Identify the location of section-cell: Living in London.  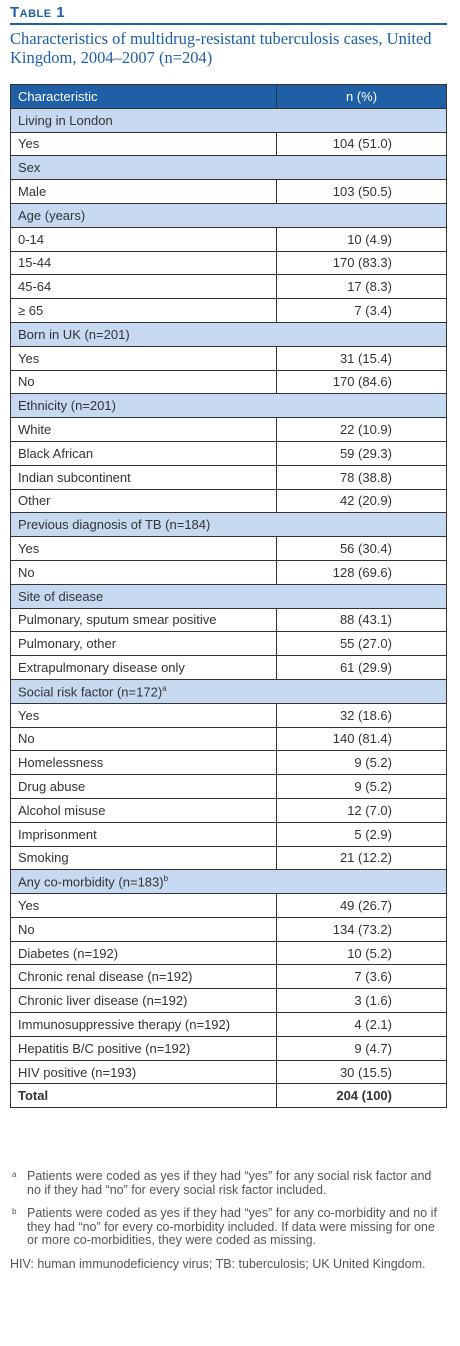
(228, 120).